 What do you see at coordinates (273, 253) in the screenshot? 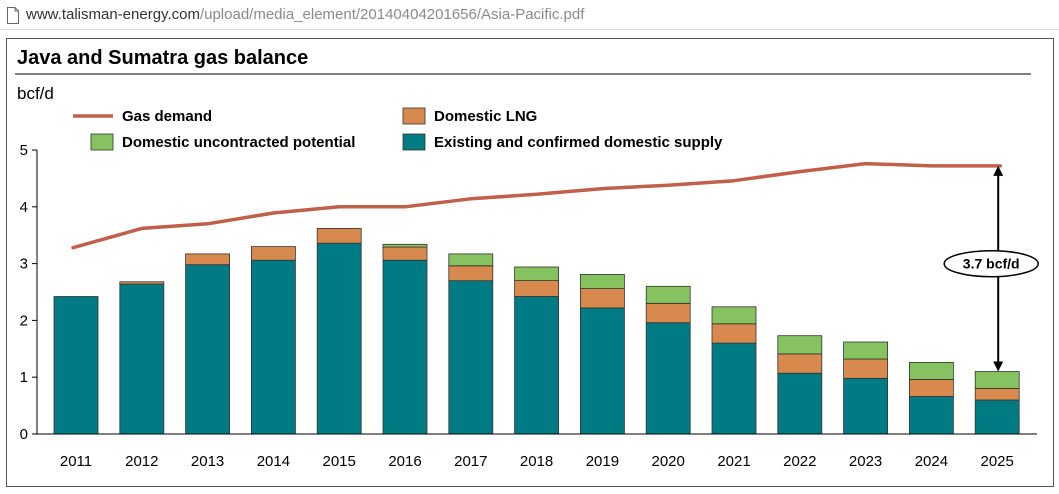
I see `bar-lng-2014` at bounding box center [273, 253].